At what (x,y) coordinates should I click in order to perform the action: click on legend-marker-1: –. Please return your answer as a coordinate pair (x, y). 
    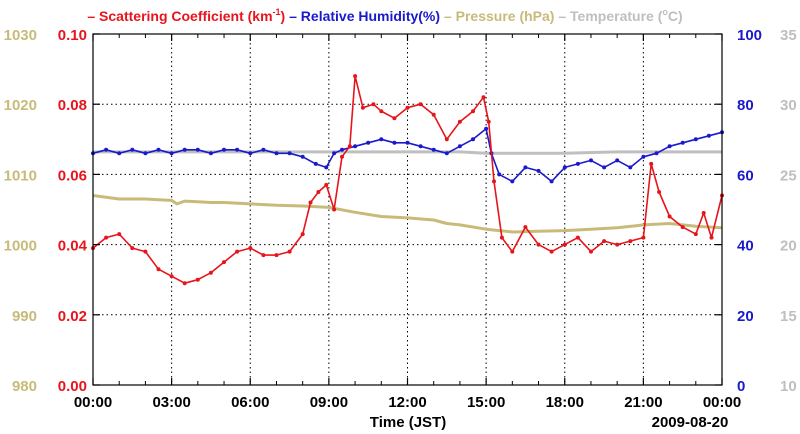
    Looking at the image, I should click on (293, 16).